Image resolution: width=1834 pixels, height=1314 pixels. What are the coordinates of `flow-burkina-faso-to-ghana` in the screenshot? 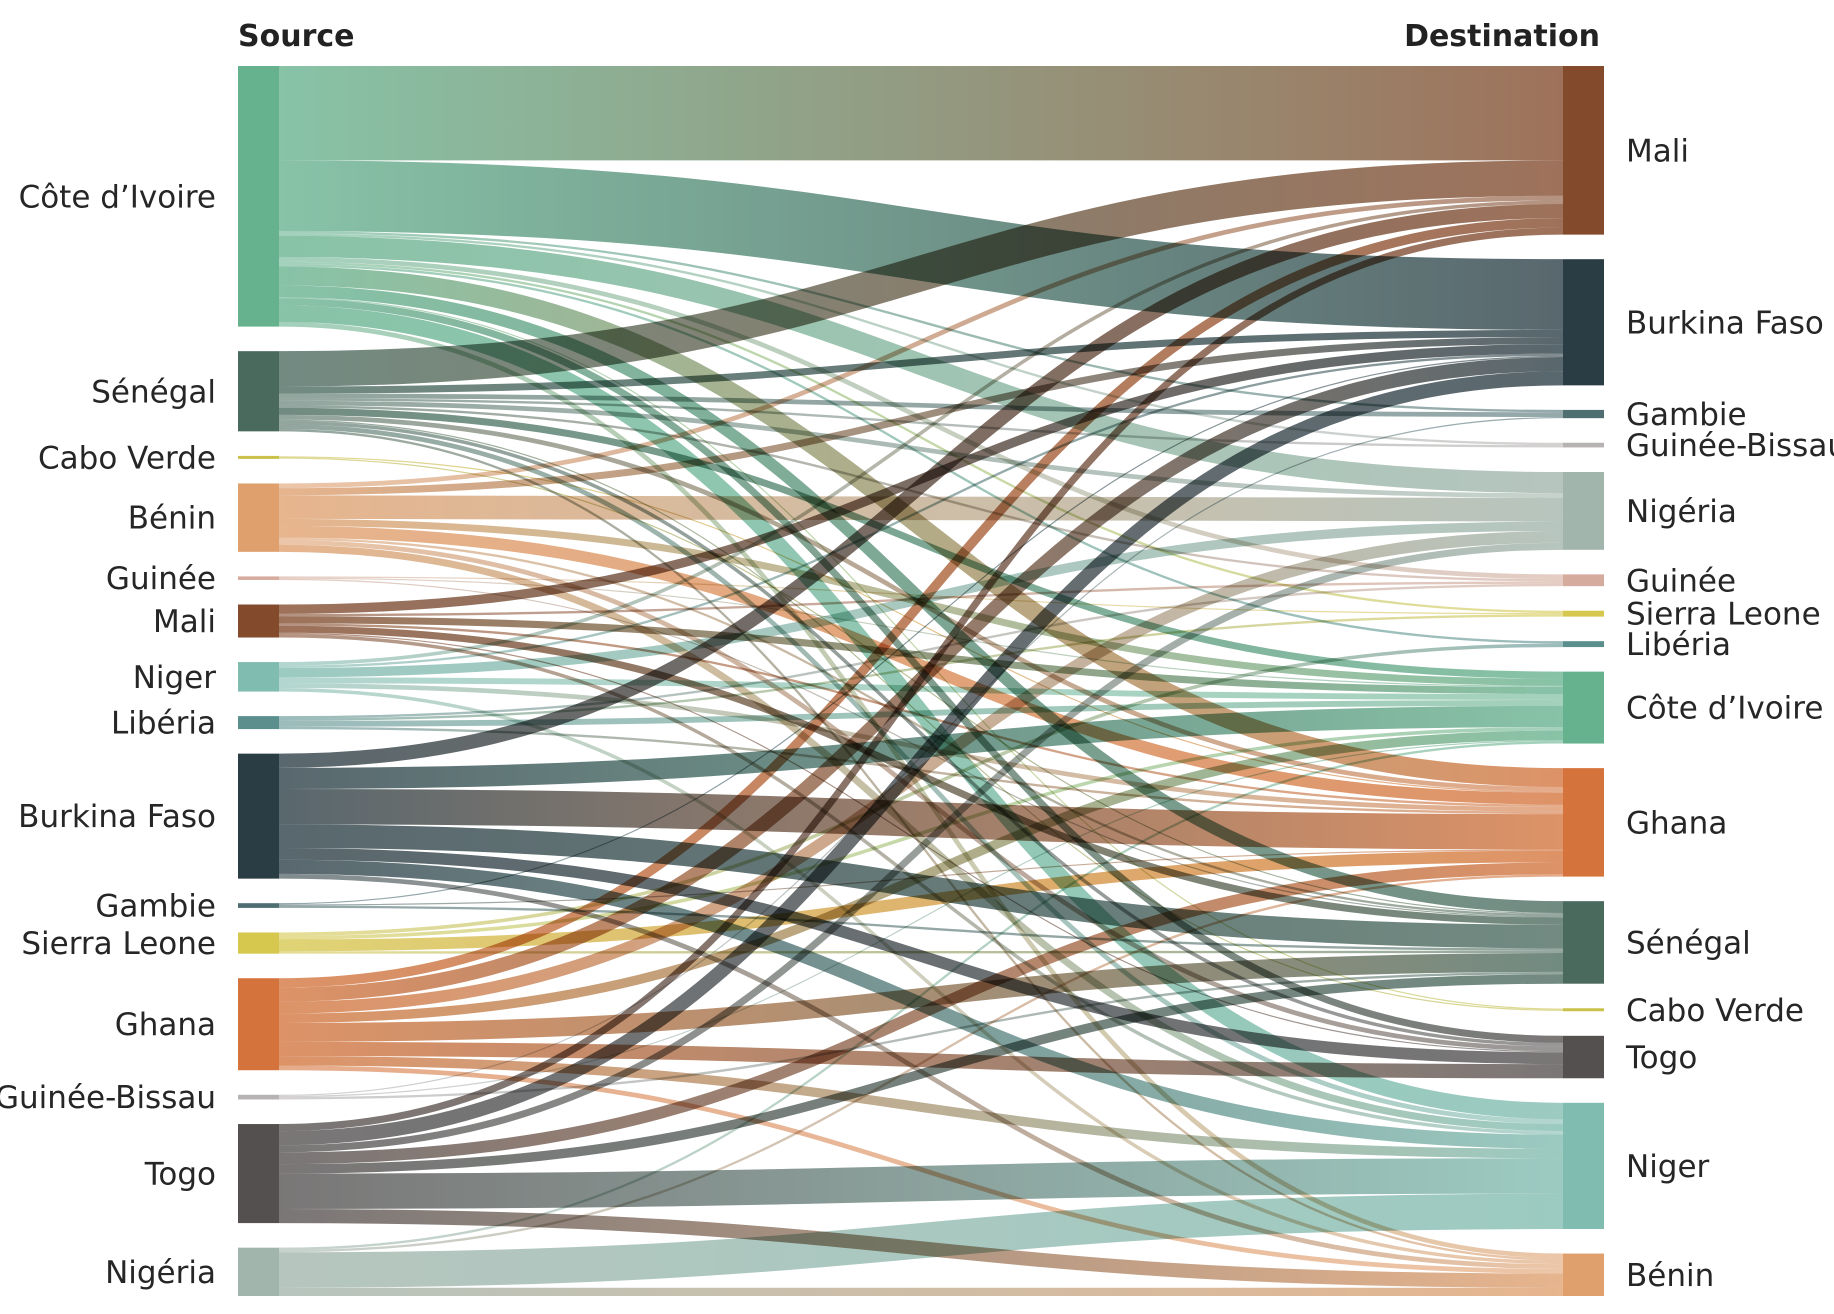 It's located at (921, 819).